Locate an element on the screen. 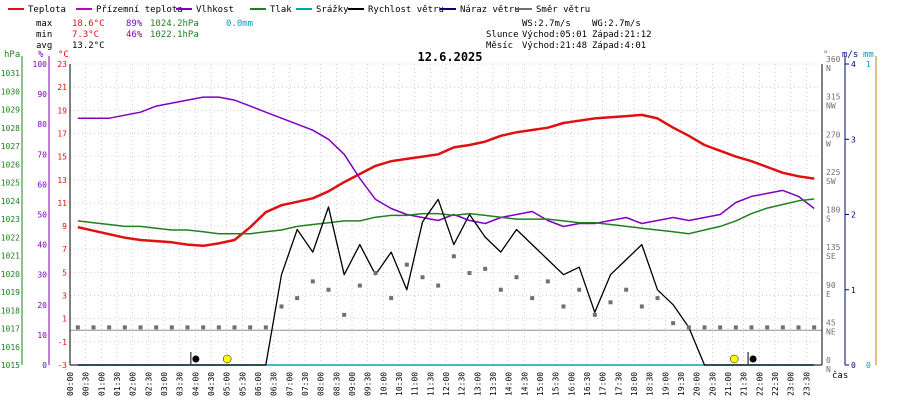 This screenshot has width=900, height=400. sunrise-marker is located at coordinates (227, 359).